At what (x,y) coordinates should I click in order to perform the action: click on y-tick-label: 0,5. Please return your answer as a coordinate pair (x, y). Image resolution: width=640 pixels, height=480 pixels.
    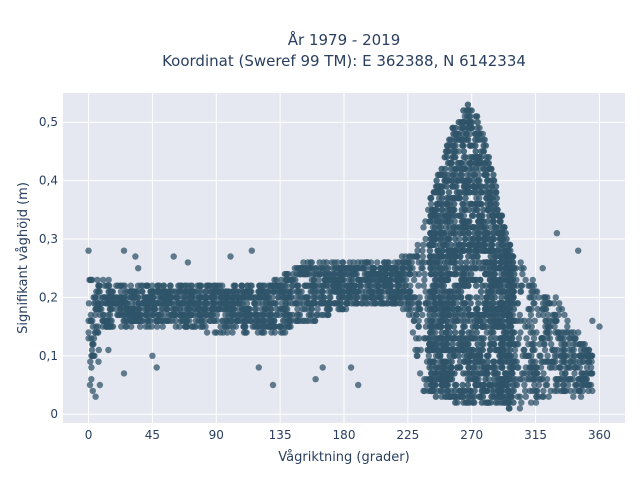
    Looking at the image, I should click on (48, 122).